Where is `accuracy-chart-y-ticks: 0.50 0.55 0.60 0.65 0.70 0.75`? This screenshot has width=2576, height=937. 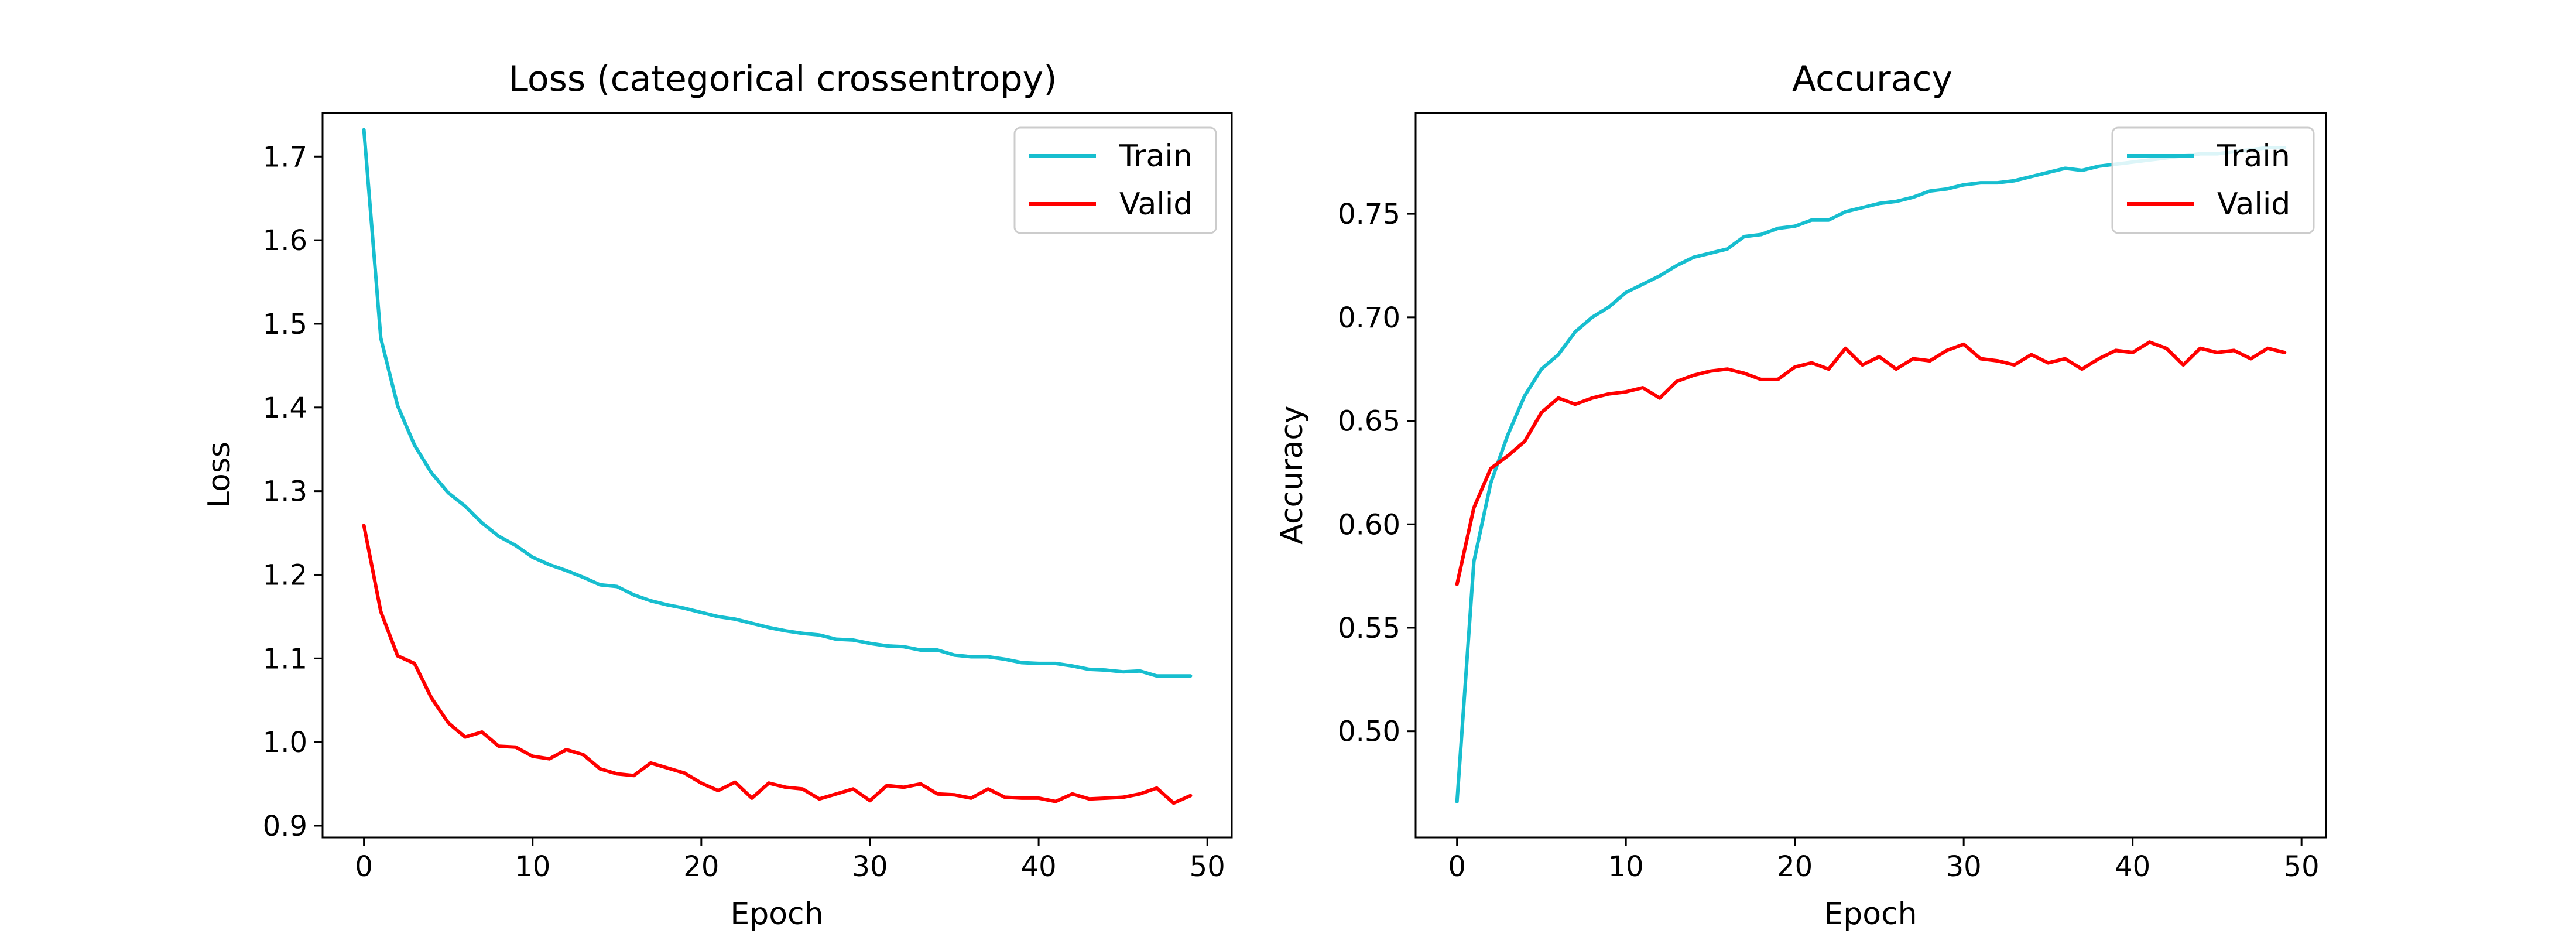
accuracy-chart-y-ticks: 0.50 0.55 0.60 0.65 0.70 0.75 is located at coordinates (1377, 473).